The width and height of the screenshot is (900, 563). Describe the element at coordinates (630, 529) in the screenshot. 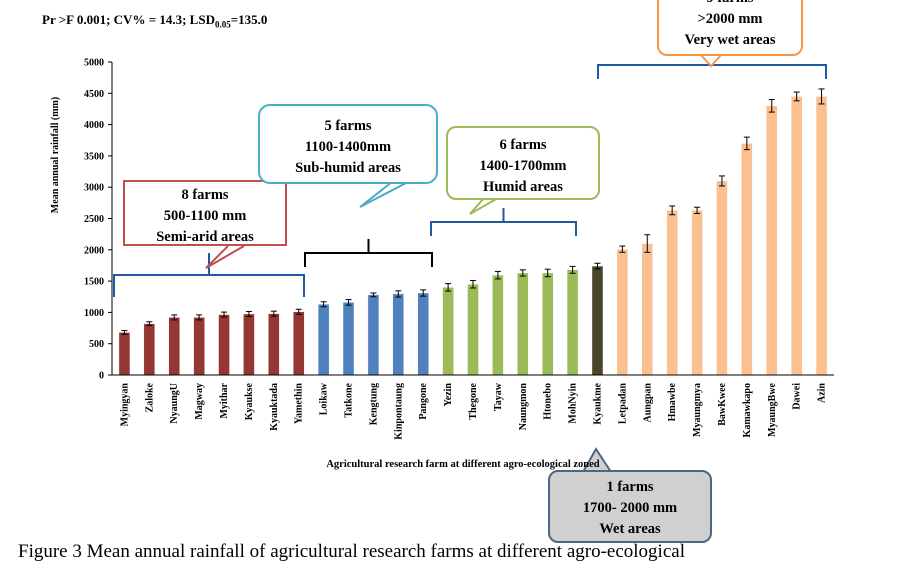

I see `callout-zone: Wet areas` at that location.